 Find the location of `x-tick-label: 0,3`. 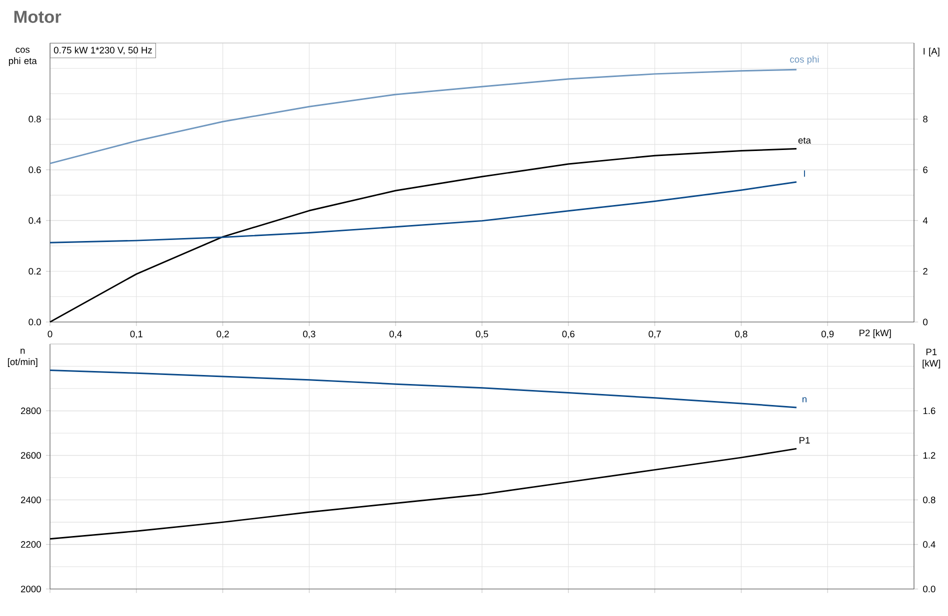

x-tick-label: 0,3 is located at coordinates (309, 334).